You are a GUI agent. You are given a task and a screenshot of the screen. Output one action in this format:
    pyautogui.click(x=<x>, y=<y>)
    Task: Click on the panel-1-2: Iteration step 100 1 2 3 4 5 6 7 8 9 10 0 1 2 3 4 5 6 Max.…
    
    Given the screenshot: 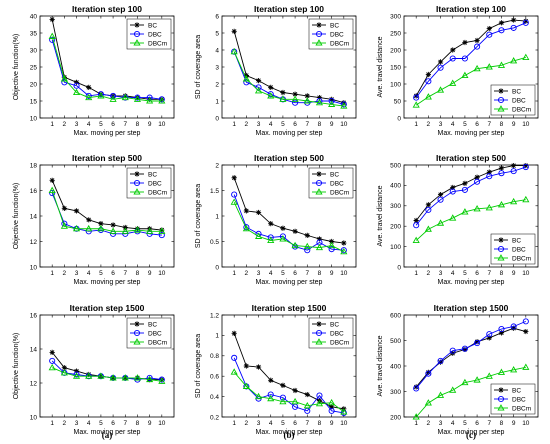 What is the action you would take?
    pyautogui.click(x=276, y=70)
    